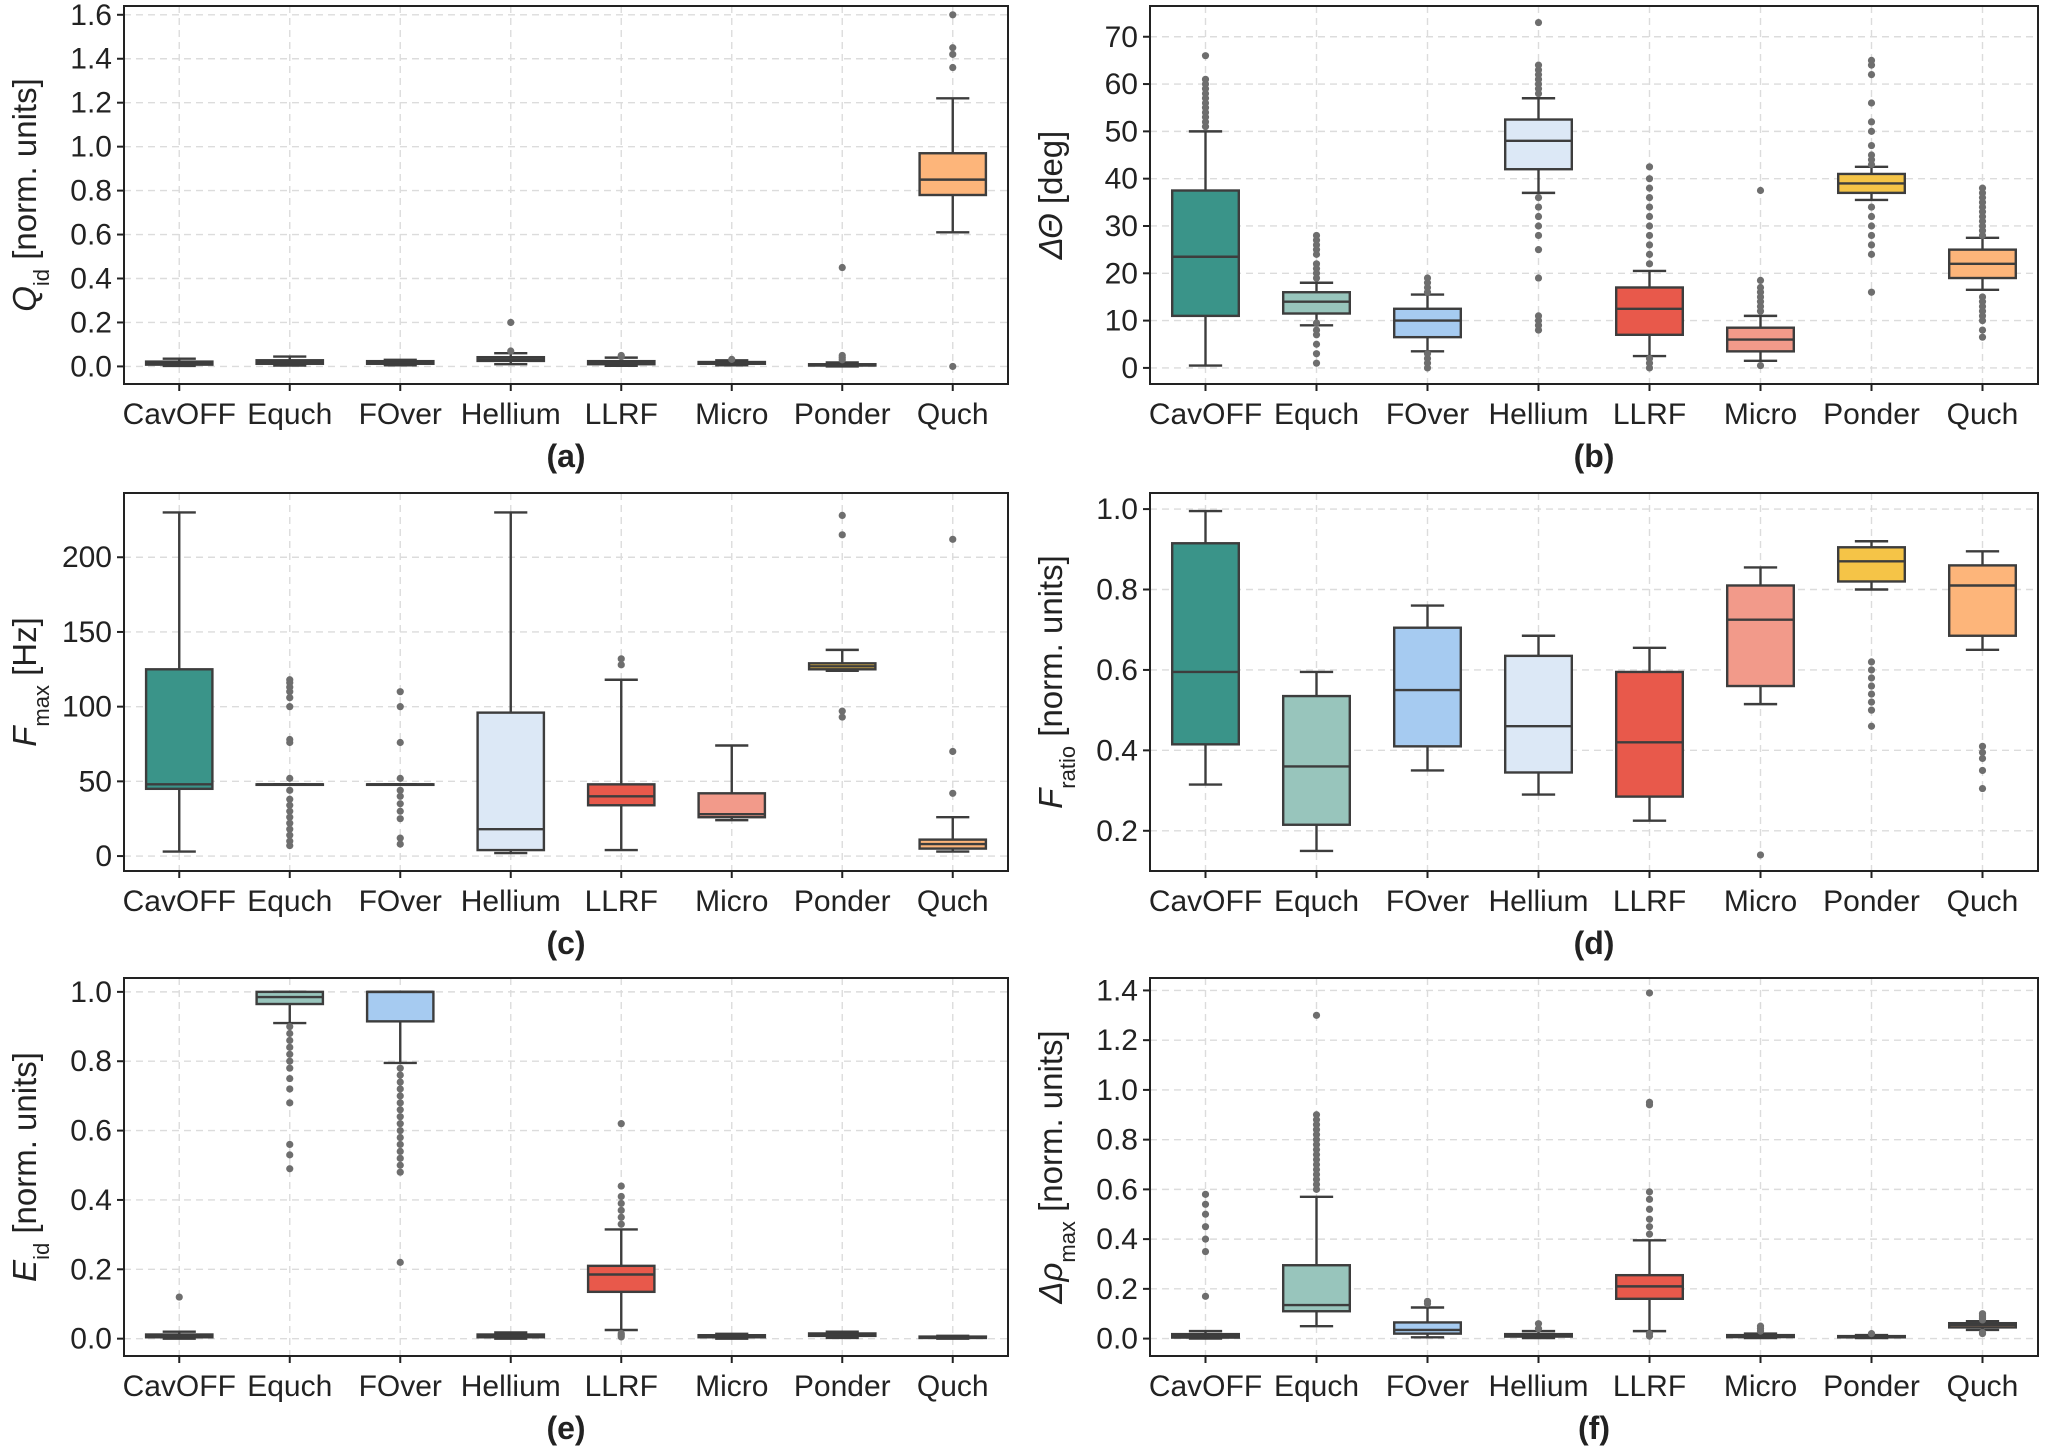 The image size is (2046, 1446). Describe the element at coordinates (1316, 299) in the screenshot. I see `box-equch` at that location.